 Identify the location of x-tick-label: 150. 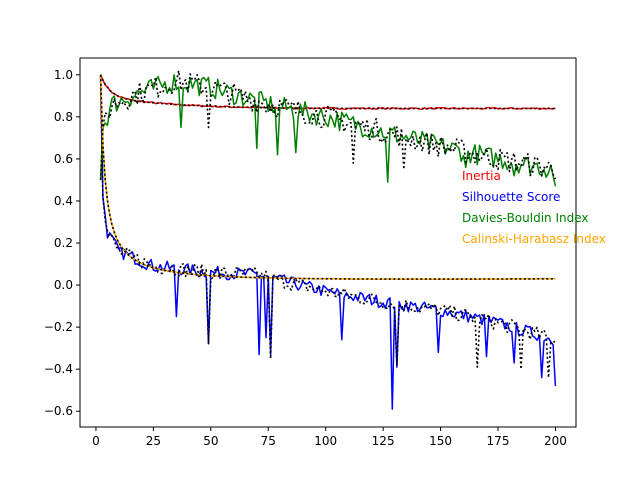
(440, 441).